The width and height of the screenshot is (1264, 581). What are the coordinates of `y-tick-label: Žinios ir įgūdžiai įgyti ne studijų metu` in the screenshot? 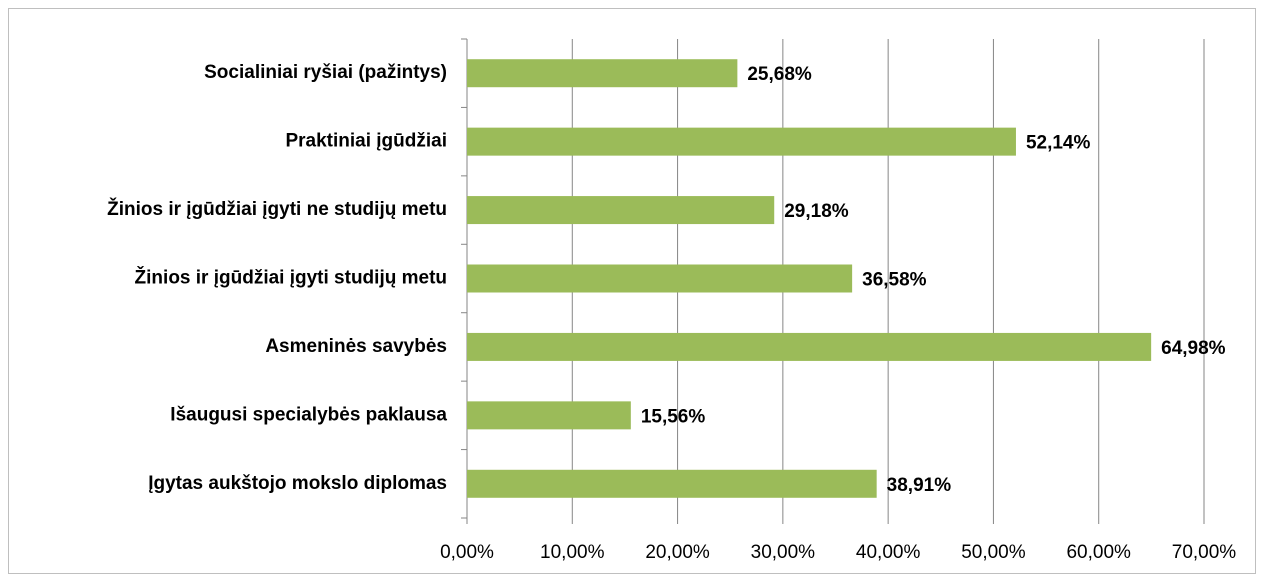 It's located at (277, 209).